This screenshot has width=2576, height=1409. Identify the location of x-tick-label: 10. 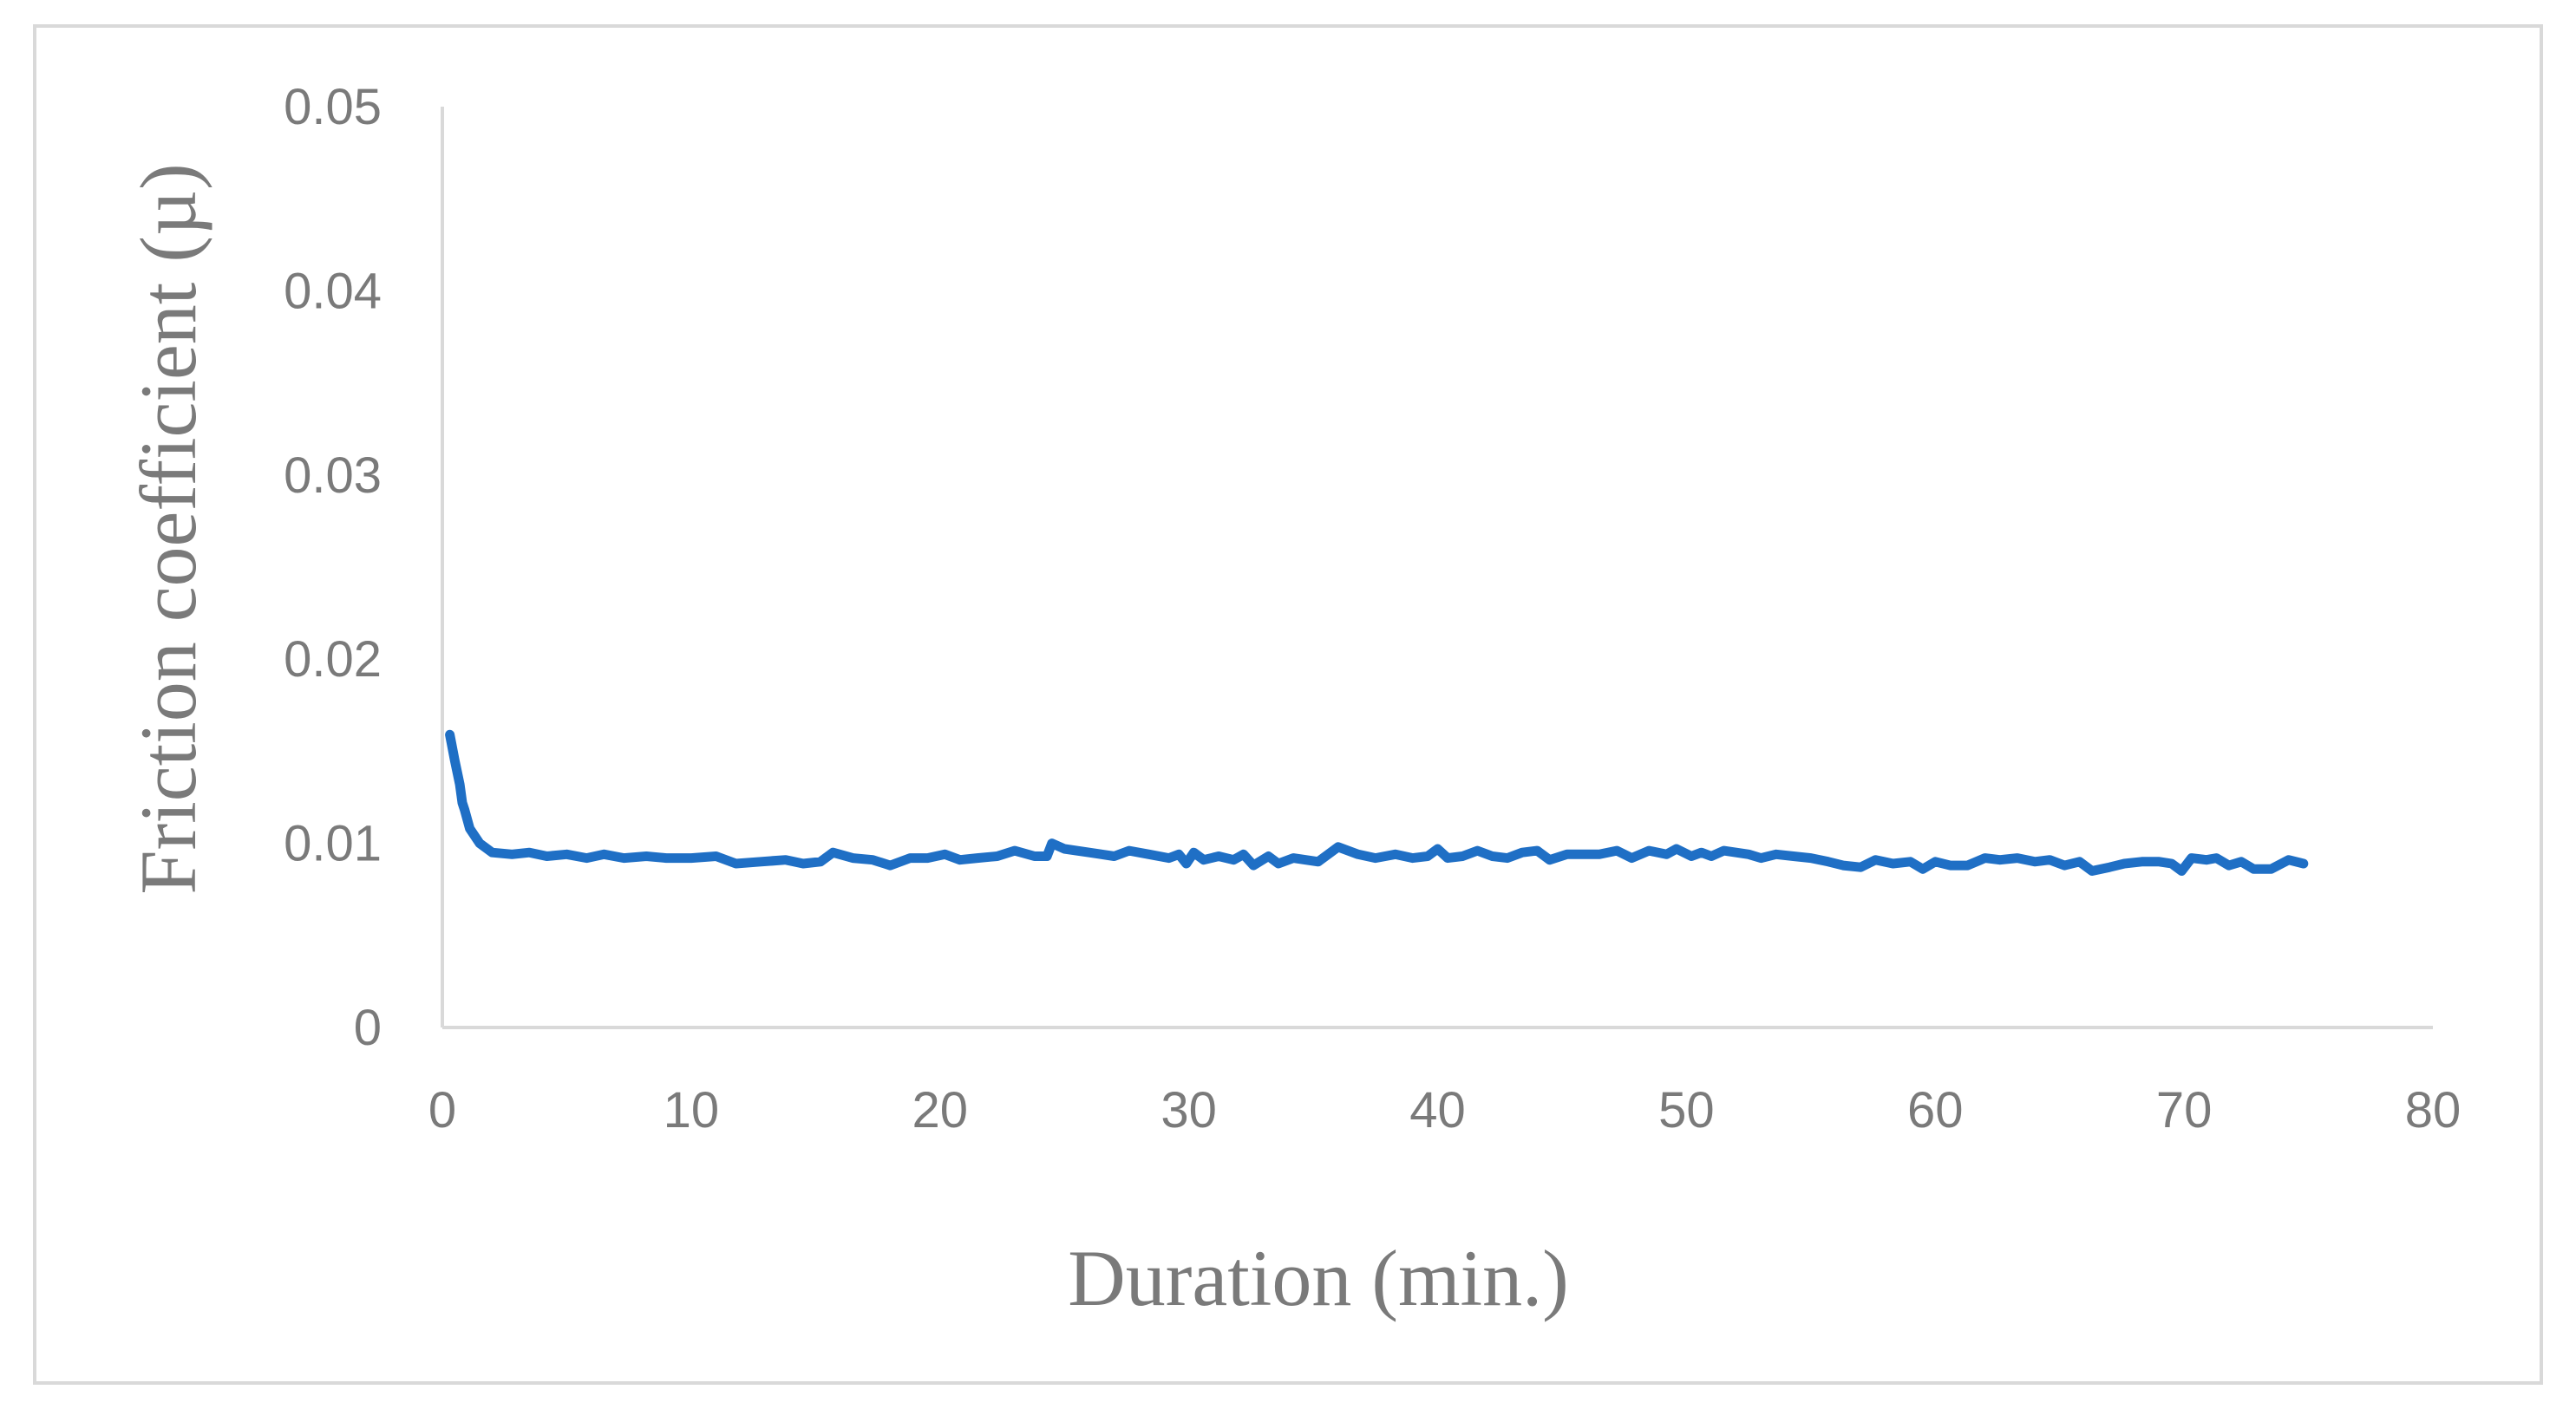
(692, 1110).